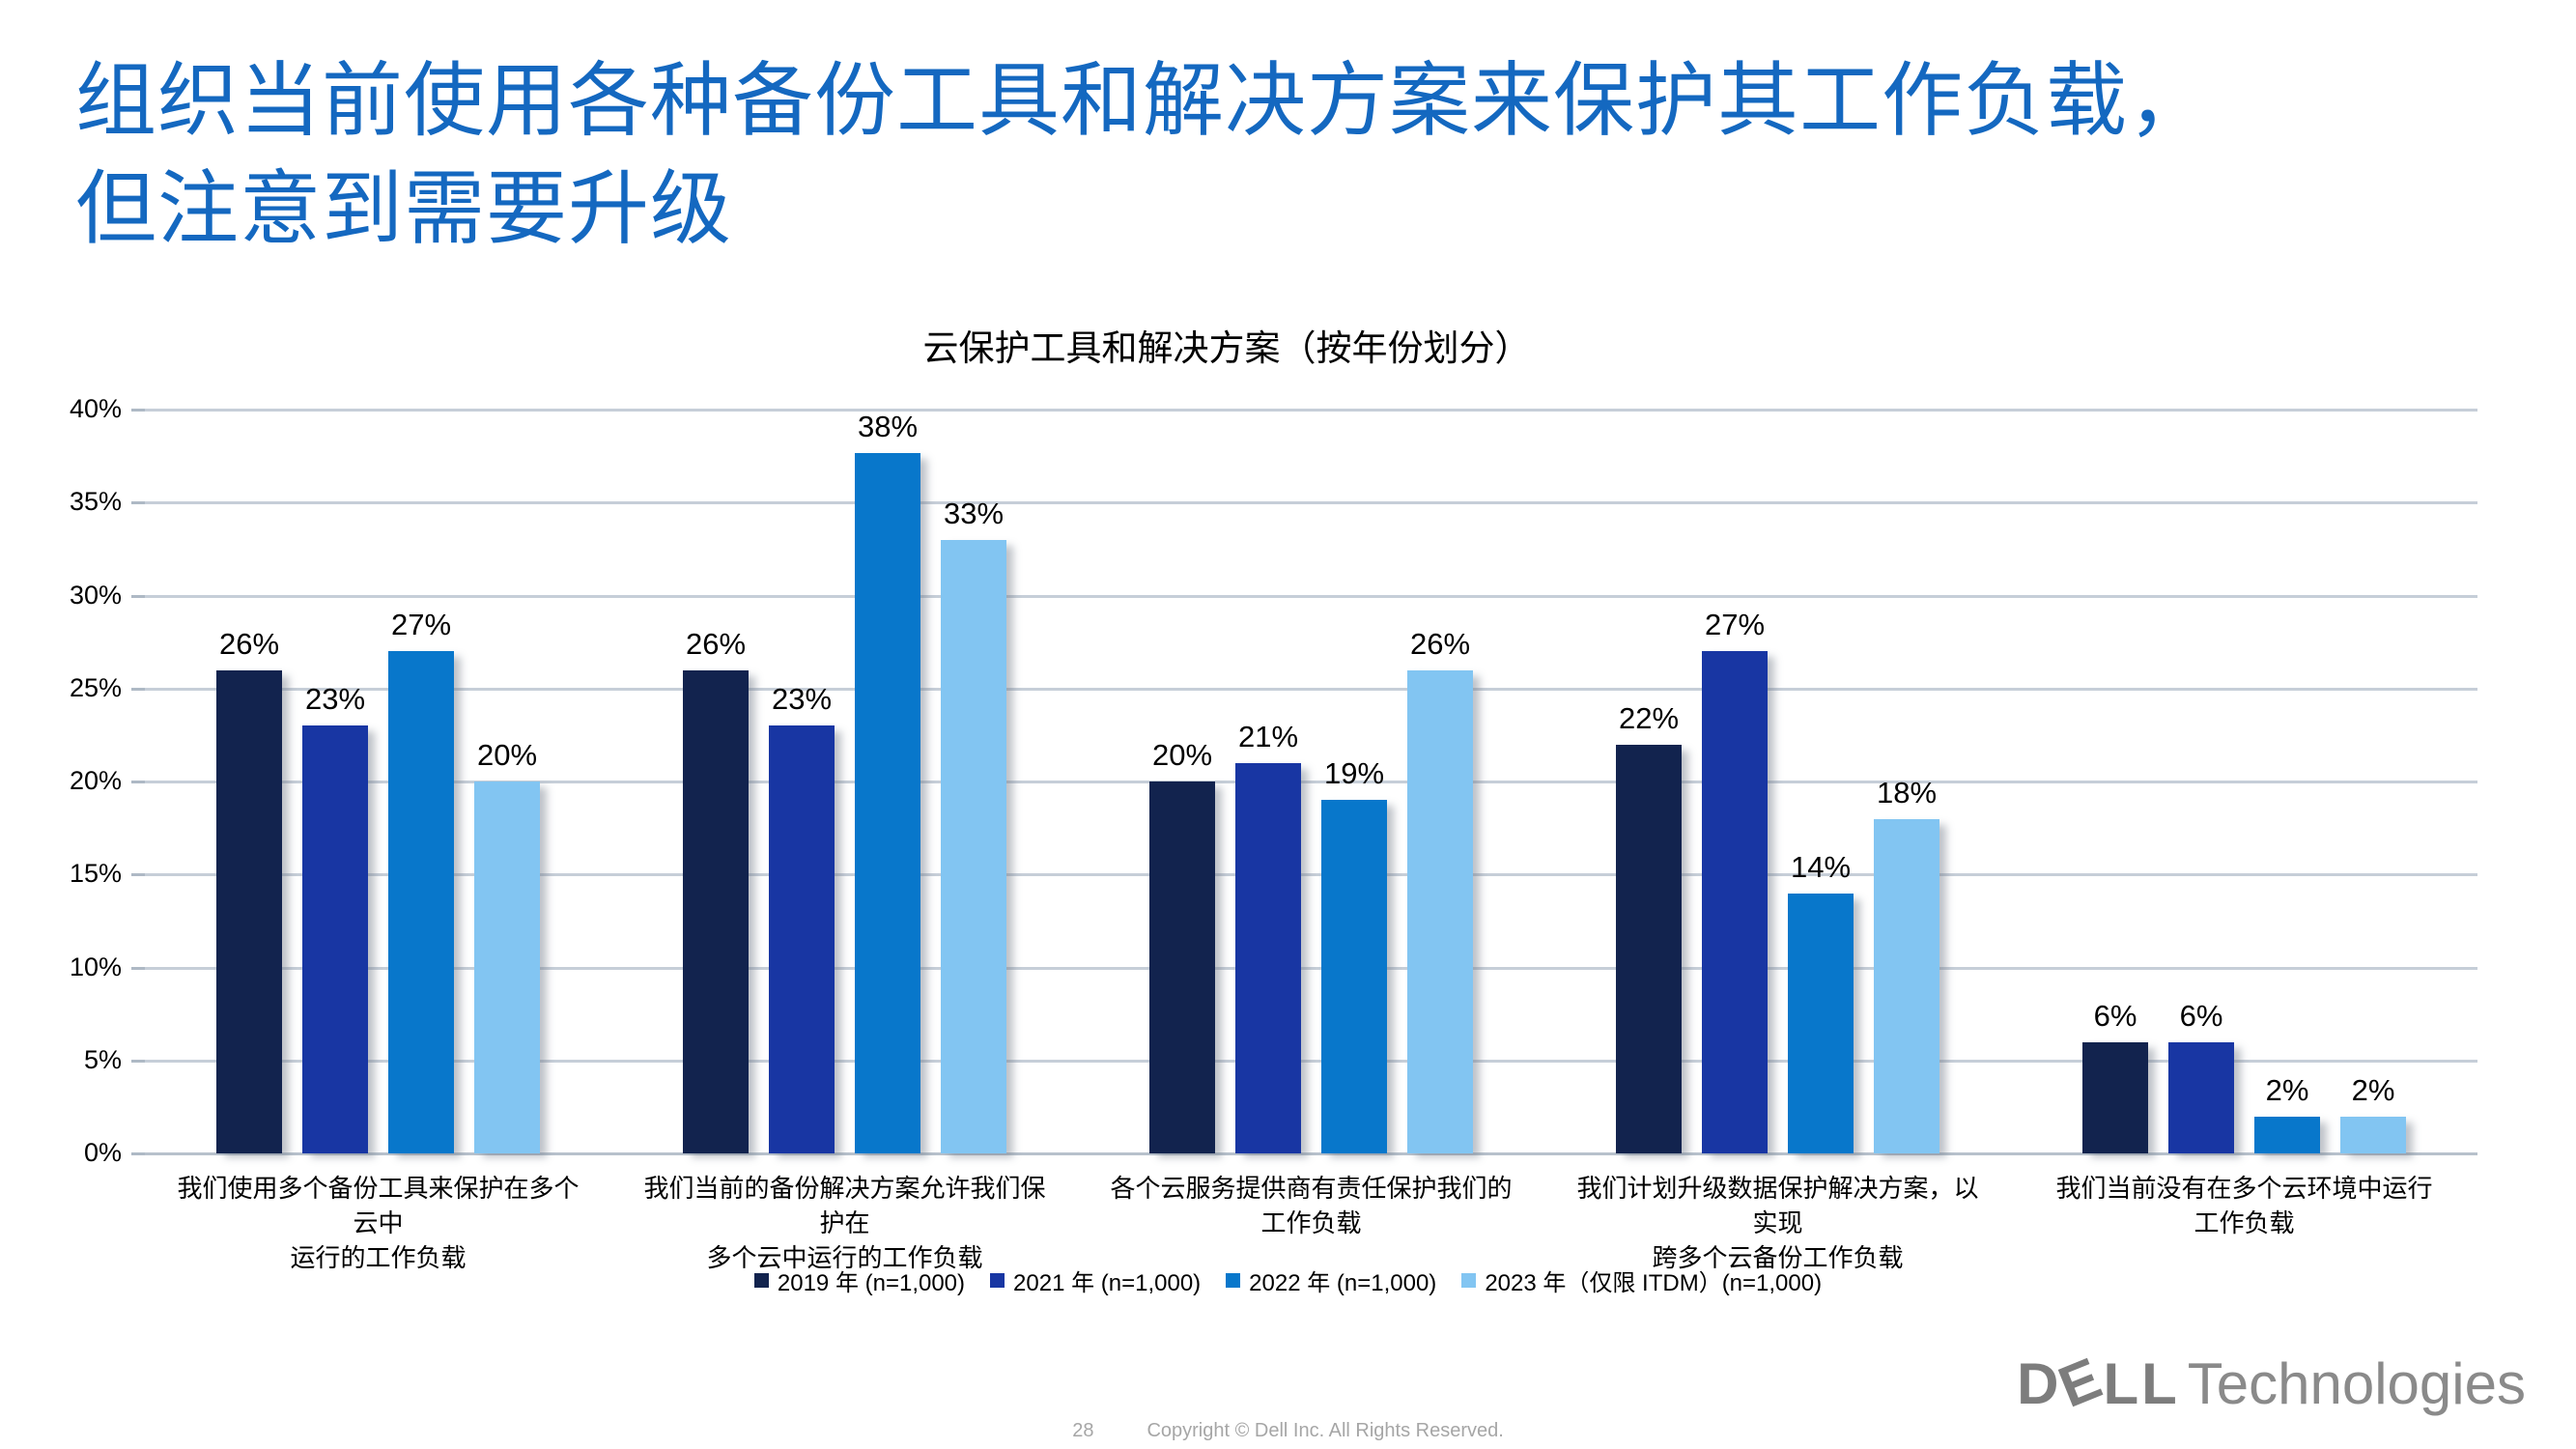  I want to click on slide-title-line-2: 但注意到需要升级, so click(404, 208).